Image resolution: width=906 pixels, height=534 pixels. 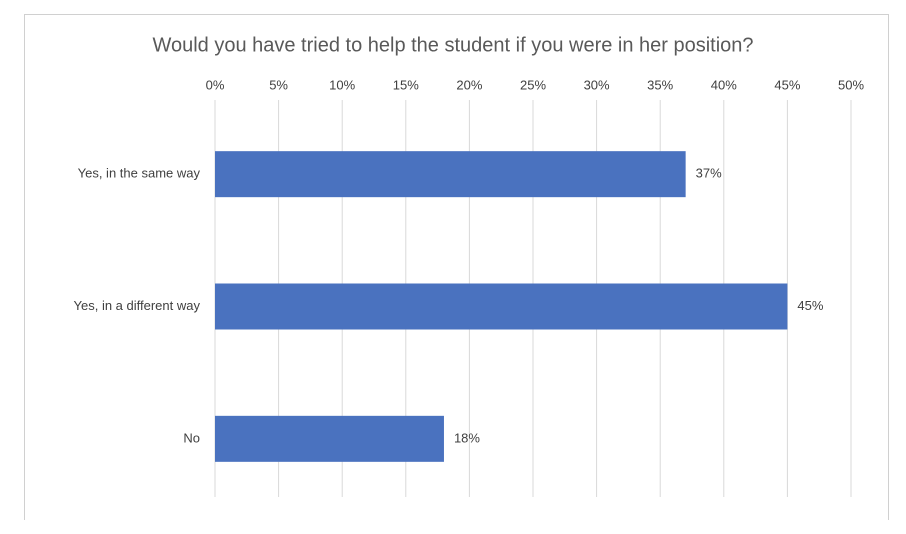 What do you see at coordinates (215, 84) in the screenshot?
I see `x-tick-label: 0%` at bounding box center [215, 84].